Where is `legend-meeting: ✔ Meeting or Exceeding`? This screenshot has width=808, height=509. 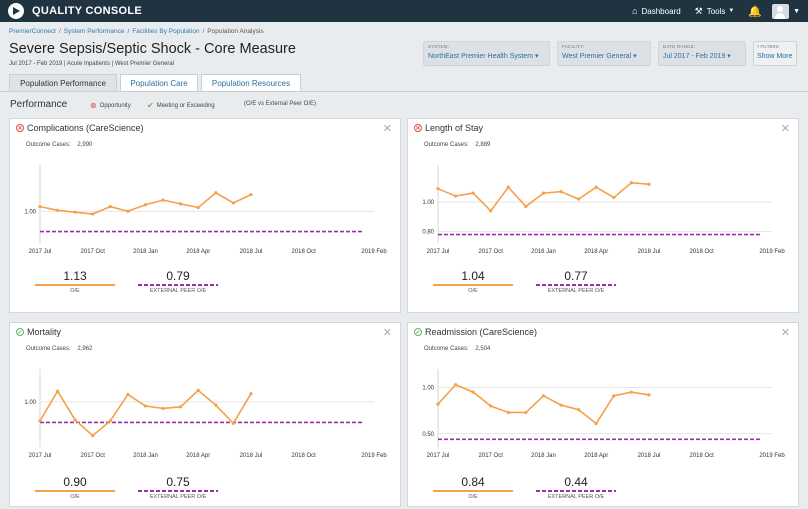
legend-meeting: ✔ Meeting or Exceeding is located at coordinates (181, 105).